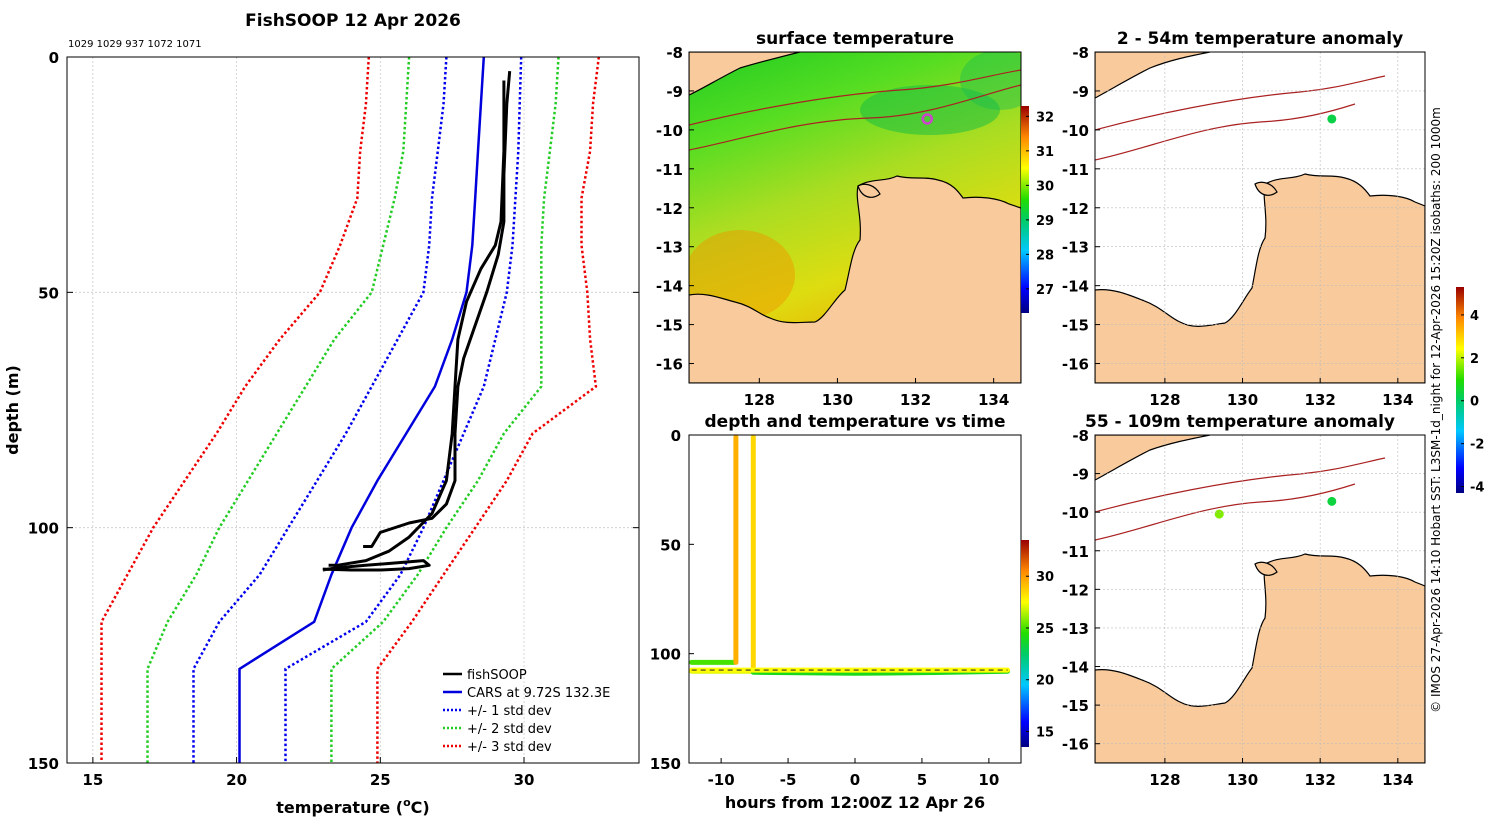  What do you see at coordinates (1260, 278) in the screenshot?
I see `anomaly-1-land-australia` at bounding box center [1260, 278].